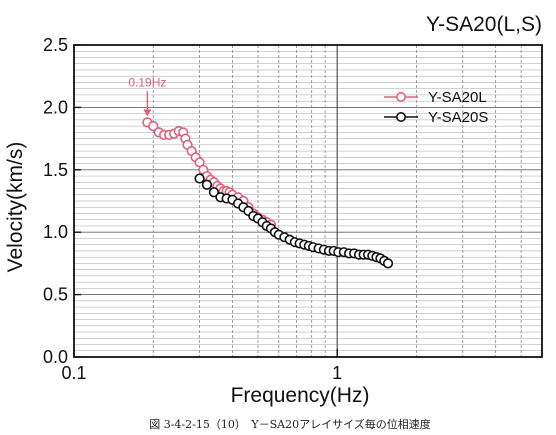  What do you see at coordinates (55, 107) in the screenshot?
I see `y-tick-label: 2.0` at bounding box center [55, 107].